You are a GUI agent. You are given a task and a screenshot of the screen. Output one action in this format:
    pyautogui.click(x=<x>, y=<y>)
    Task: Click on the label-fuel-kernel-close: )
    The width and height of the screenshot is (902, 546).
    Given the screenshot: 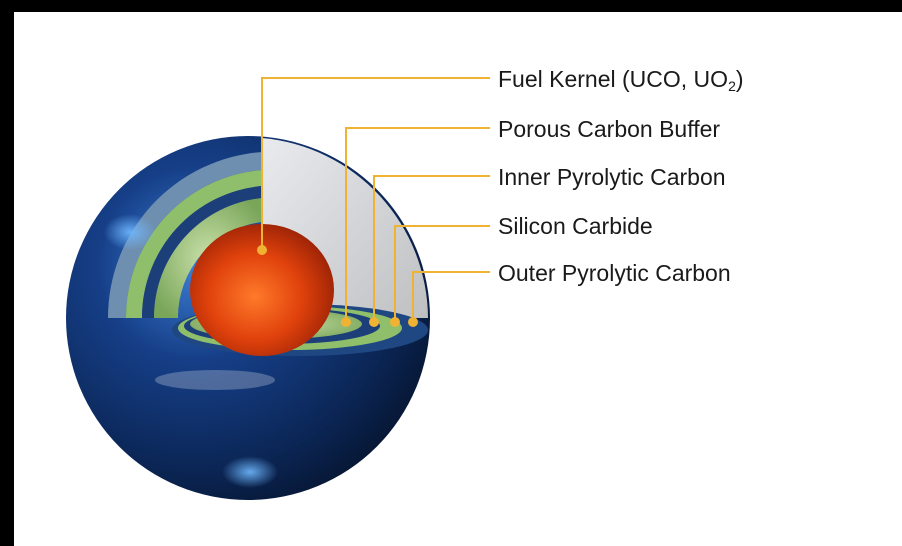 What is the action you would take?
    pyautogui.click(x=739, y=79)
    